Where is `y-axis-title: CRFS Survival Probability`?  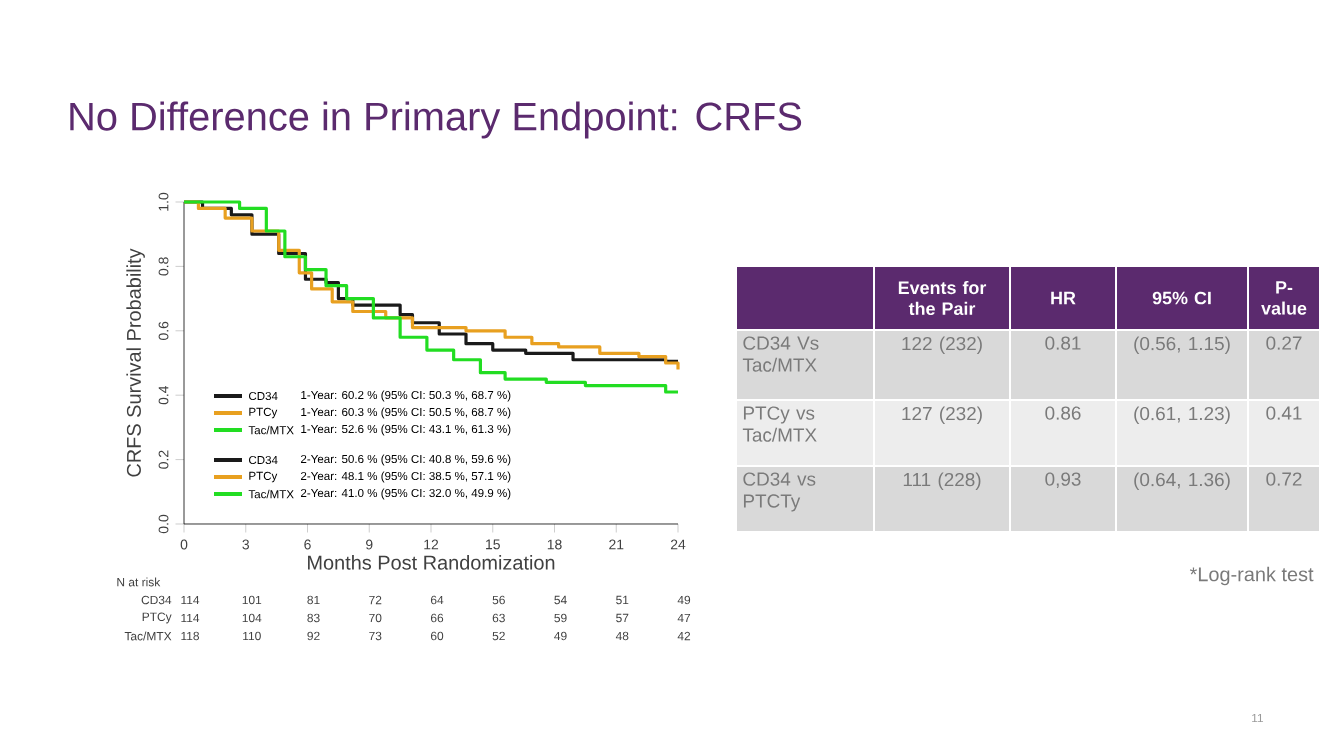
y-axis-title: CRFS Survival Probability is located at coordinates (135, 362).